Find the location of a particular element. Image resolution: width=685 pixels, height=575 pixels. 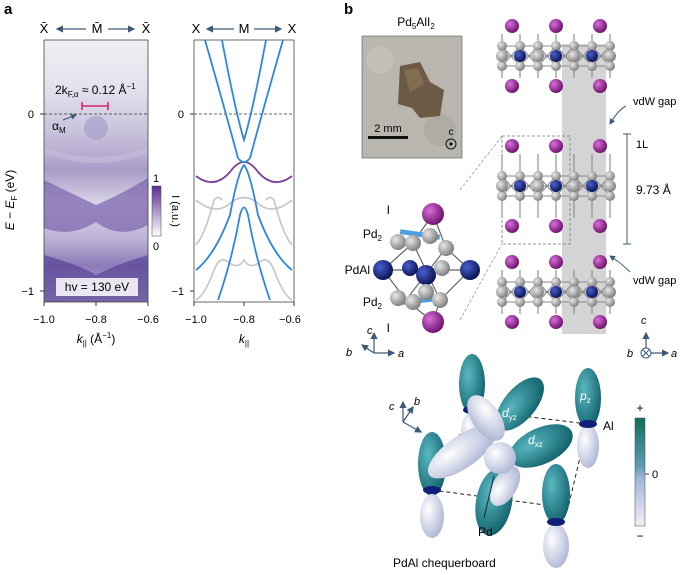

layer-label: 1L is located at coordinates (642, 145).